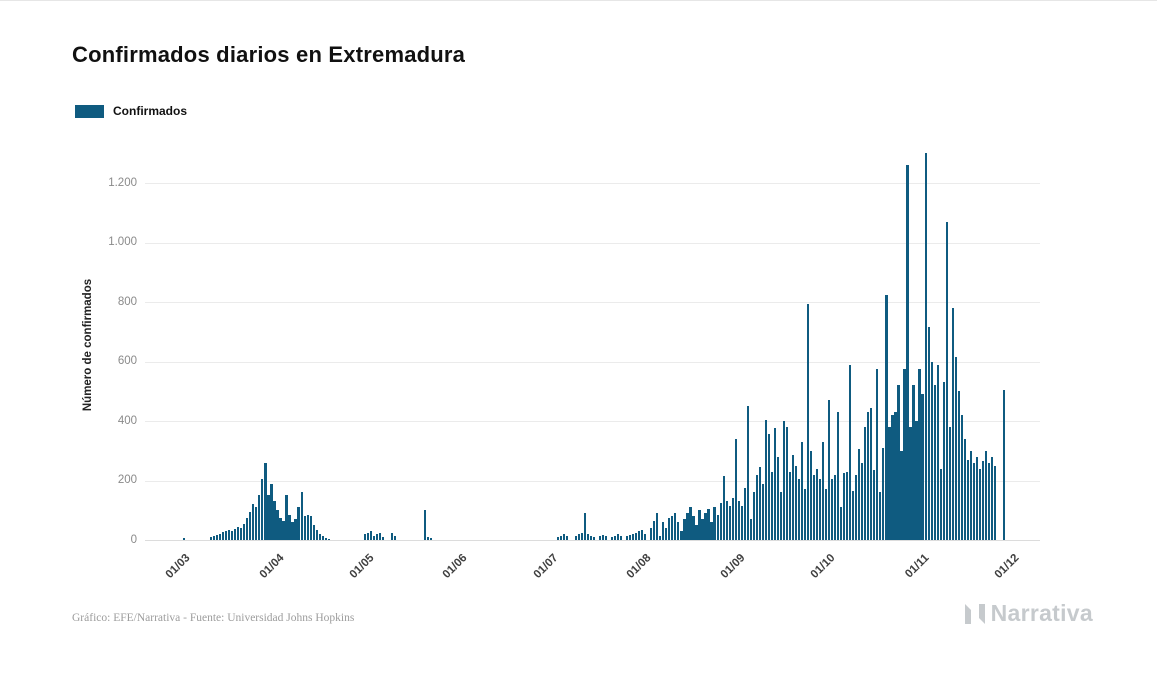 The height and width of the screenshot is (674, 1157). What do you see at coordinates (733, 566) in the screenshot?
I see `x-tick-label: 01/09` at bounding box center [733, 566].